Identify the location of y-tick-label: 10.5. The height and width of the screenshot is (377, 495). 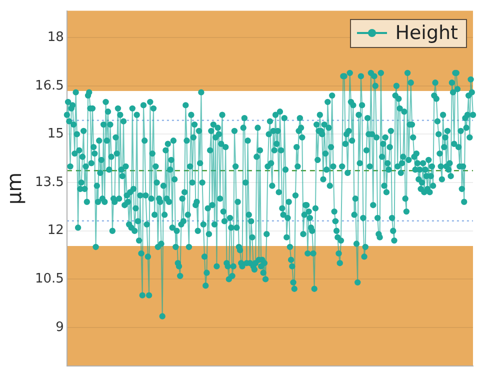
(49, 279).